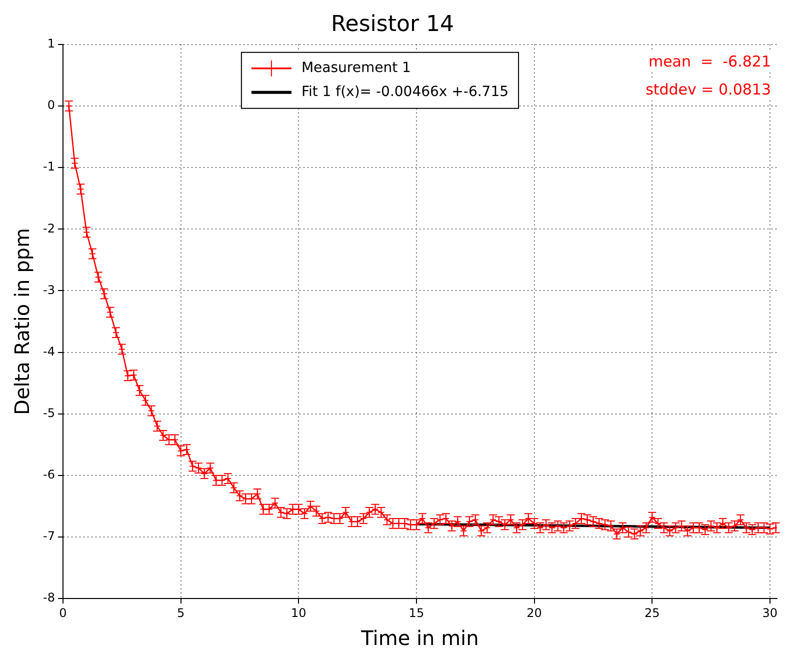 This screenshot has width=795, height=664. I want to click on y-tick-label: -8, so click(48, 597).